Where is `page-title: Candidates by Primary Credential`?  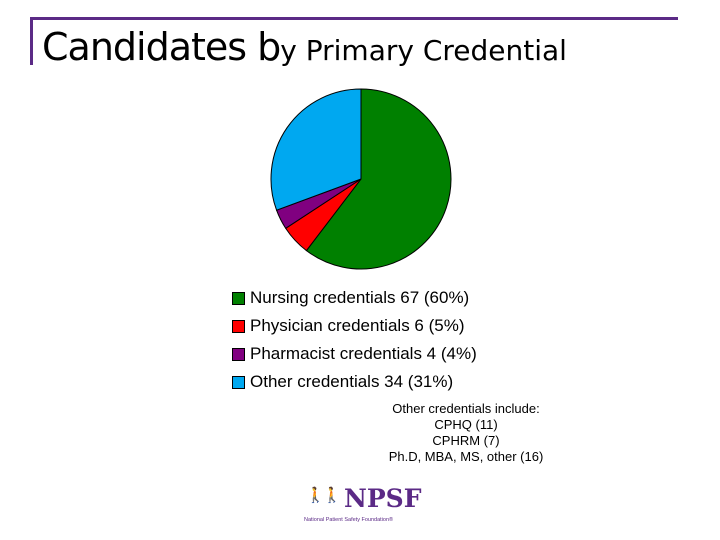 page-title: Candidates by Primary Credential is located at coordinates (304, 47).